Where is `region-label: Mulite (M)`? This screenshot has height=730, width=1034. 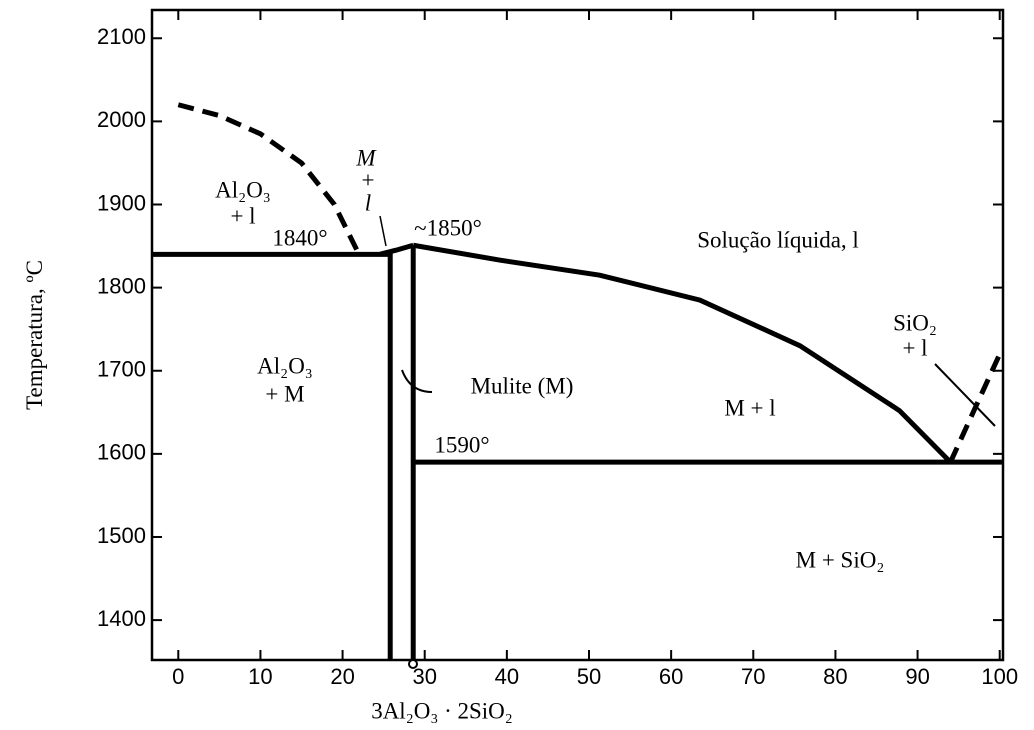
region-label: Mulite (M) is located at coordinates (522, 385).